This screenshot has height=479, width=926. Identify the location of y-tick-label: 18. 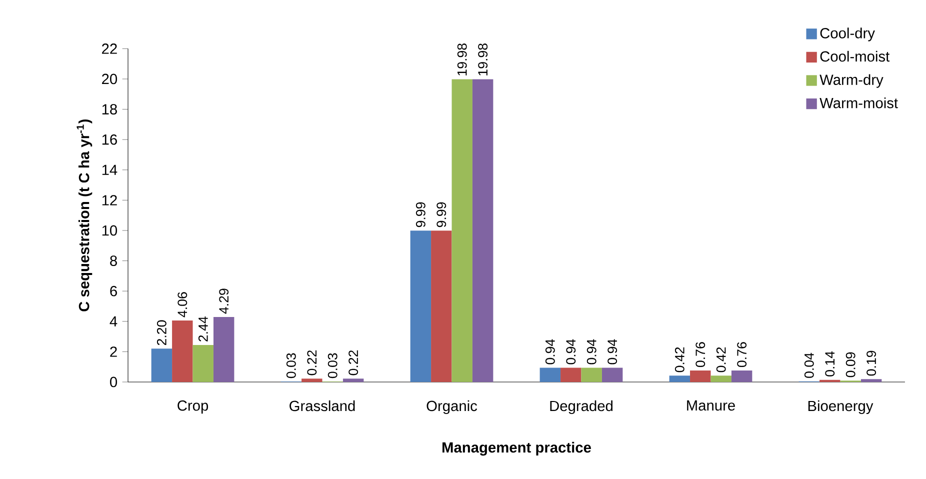
(109, 109).